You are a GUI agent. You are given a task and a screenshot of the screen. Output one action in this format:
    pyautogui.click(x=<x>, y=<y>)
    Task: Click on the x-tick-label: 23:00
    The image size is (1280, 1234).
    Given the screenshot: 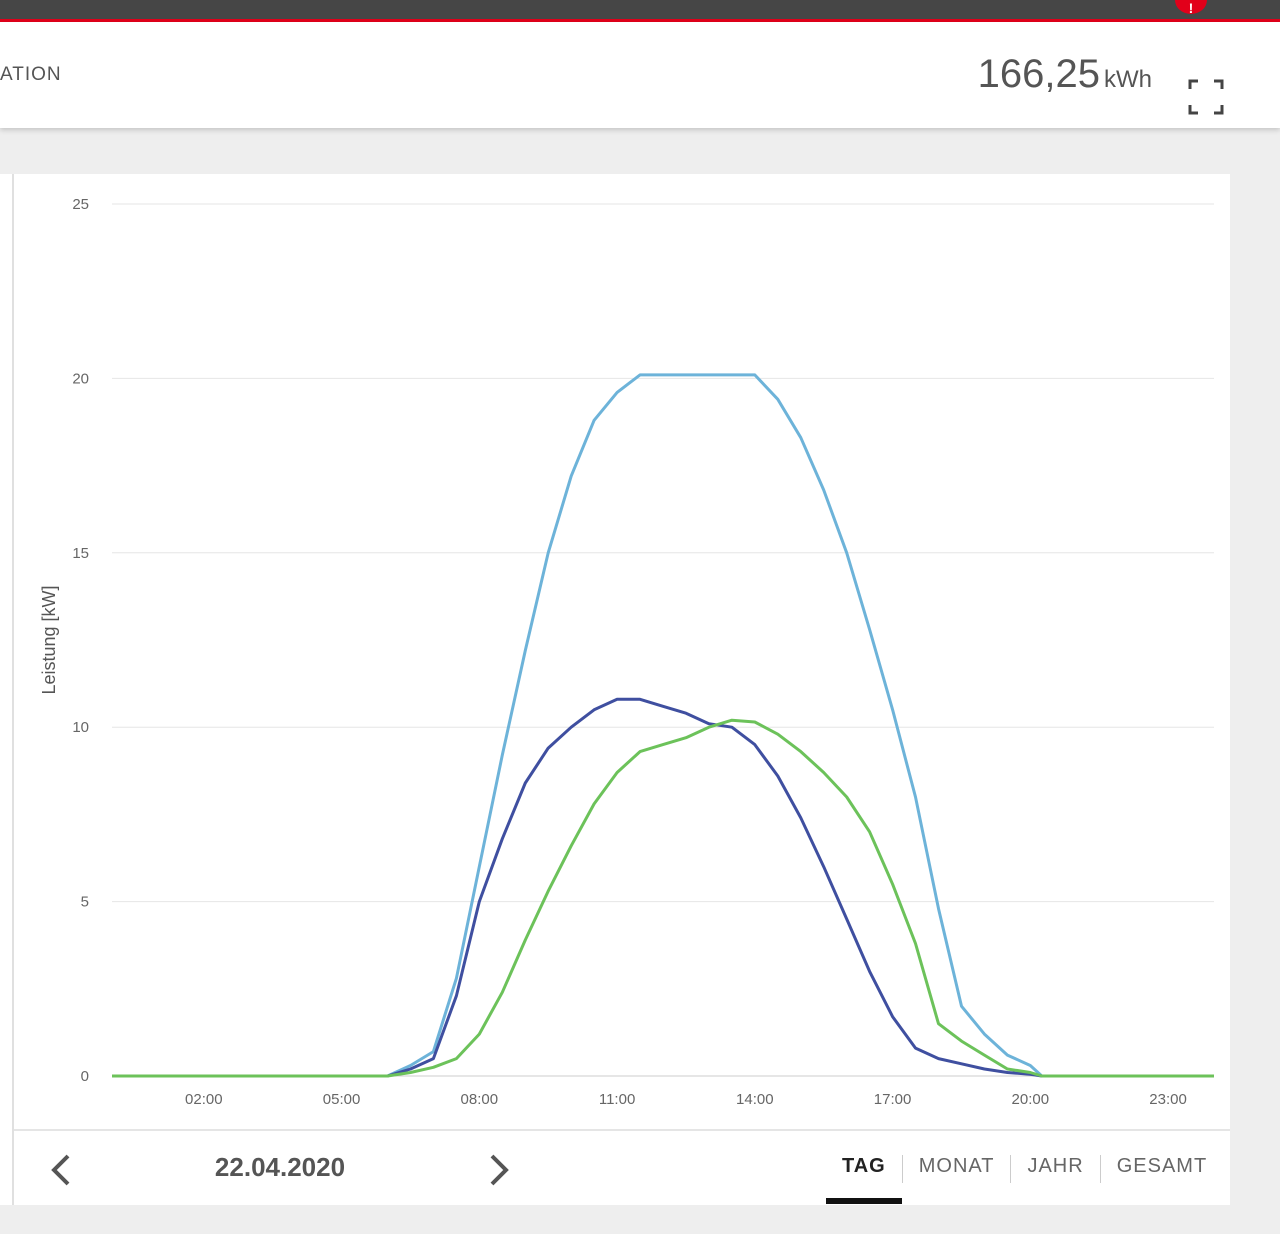 What is the action you would take?
    pyautogui.click(x=1168, y=1099)
    